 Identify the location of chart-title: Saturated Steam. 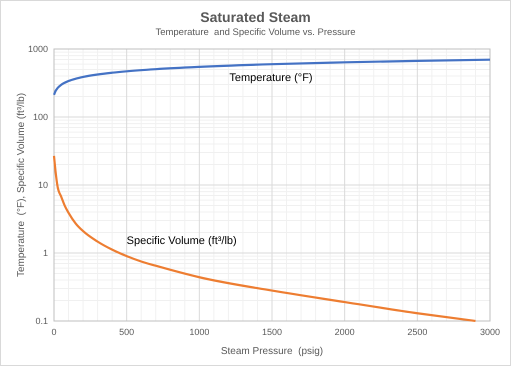
(255, 17).